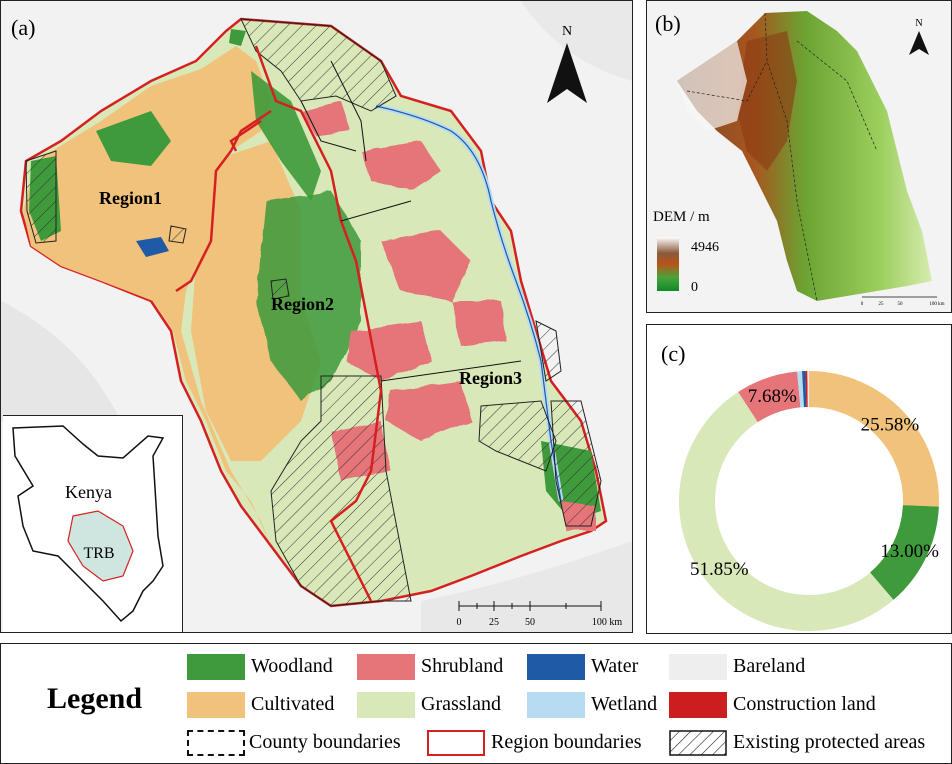 The width and height of the screenshot is (952, 764). I want to click on region3-label: Region3, so click(490, 378).